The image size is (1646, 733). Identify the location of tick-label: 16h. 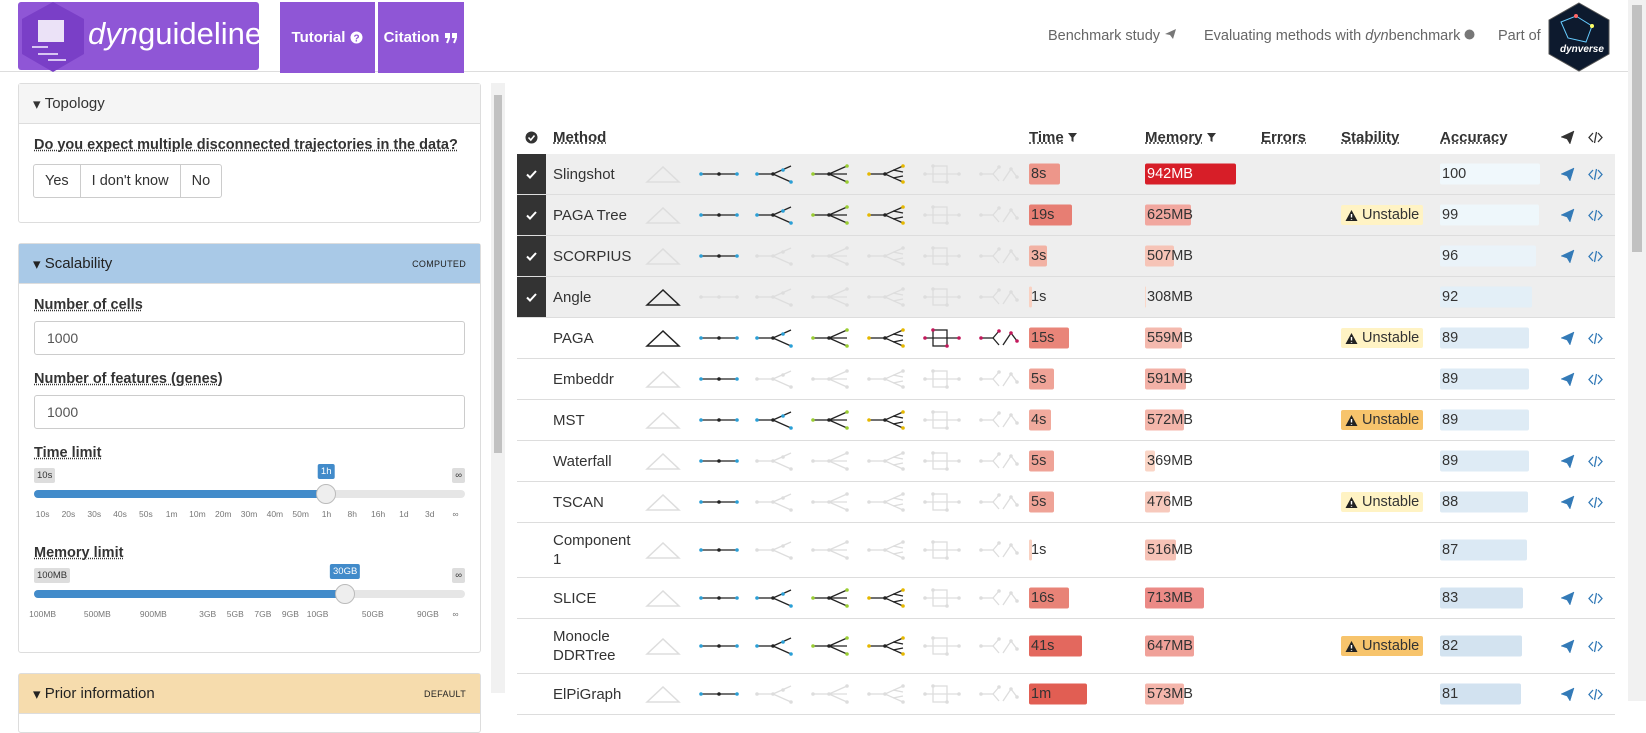
(378, 514).